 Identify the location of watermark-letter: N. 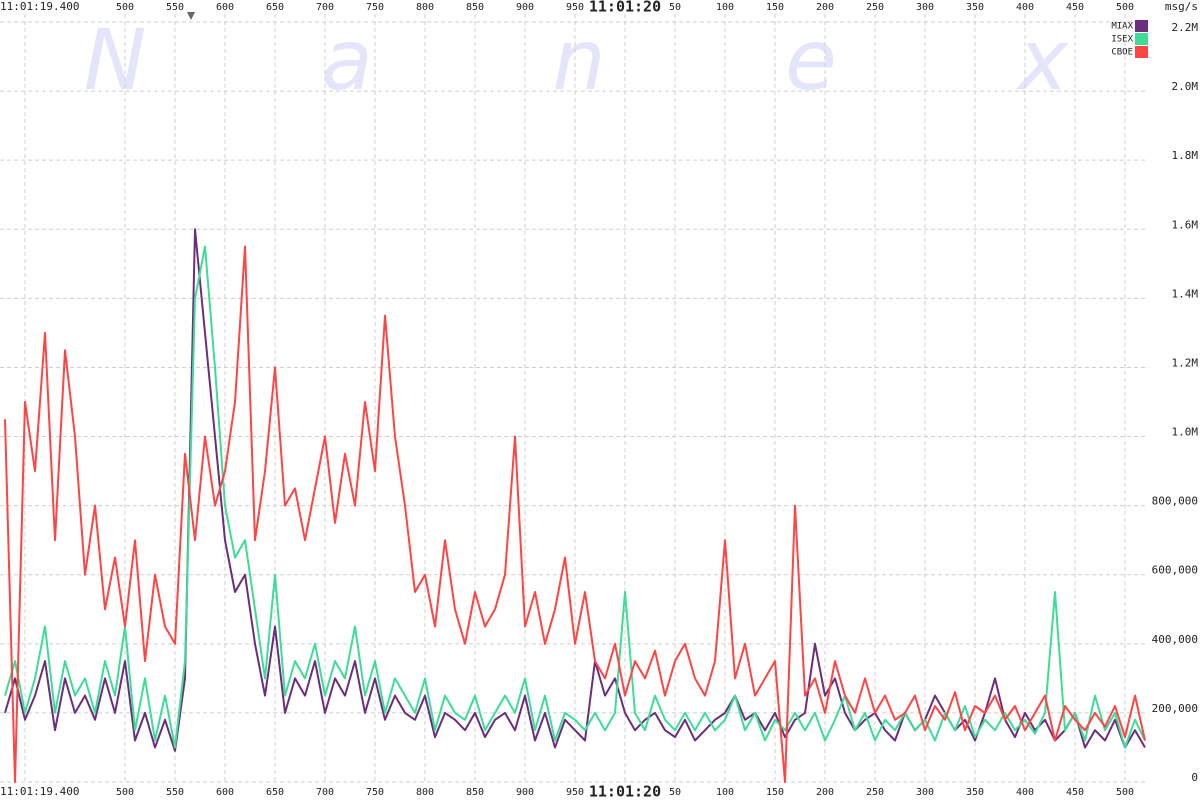
(115, 60).